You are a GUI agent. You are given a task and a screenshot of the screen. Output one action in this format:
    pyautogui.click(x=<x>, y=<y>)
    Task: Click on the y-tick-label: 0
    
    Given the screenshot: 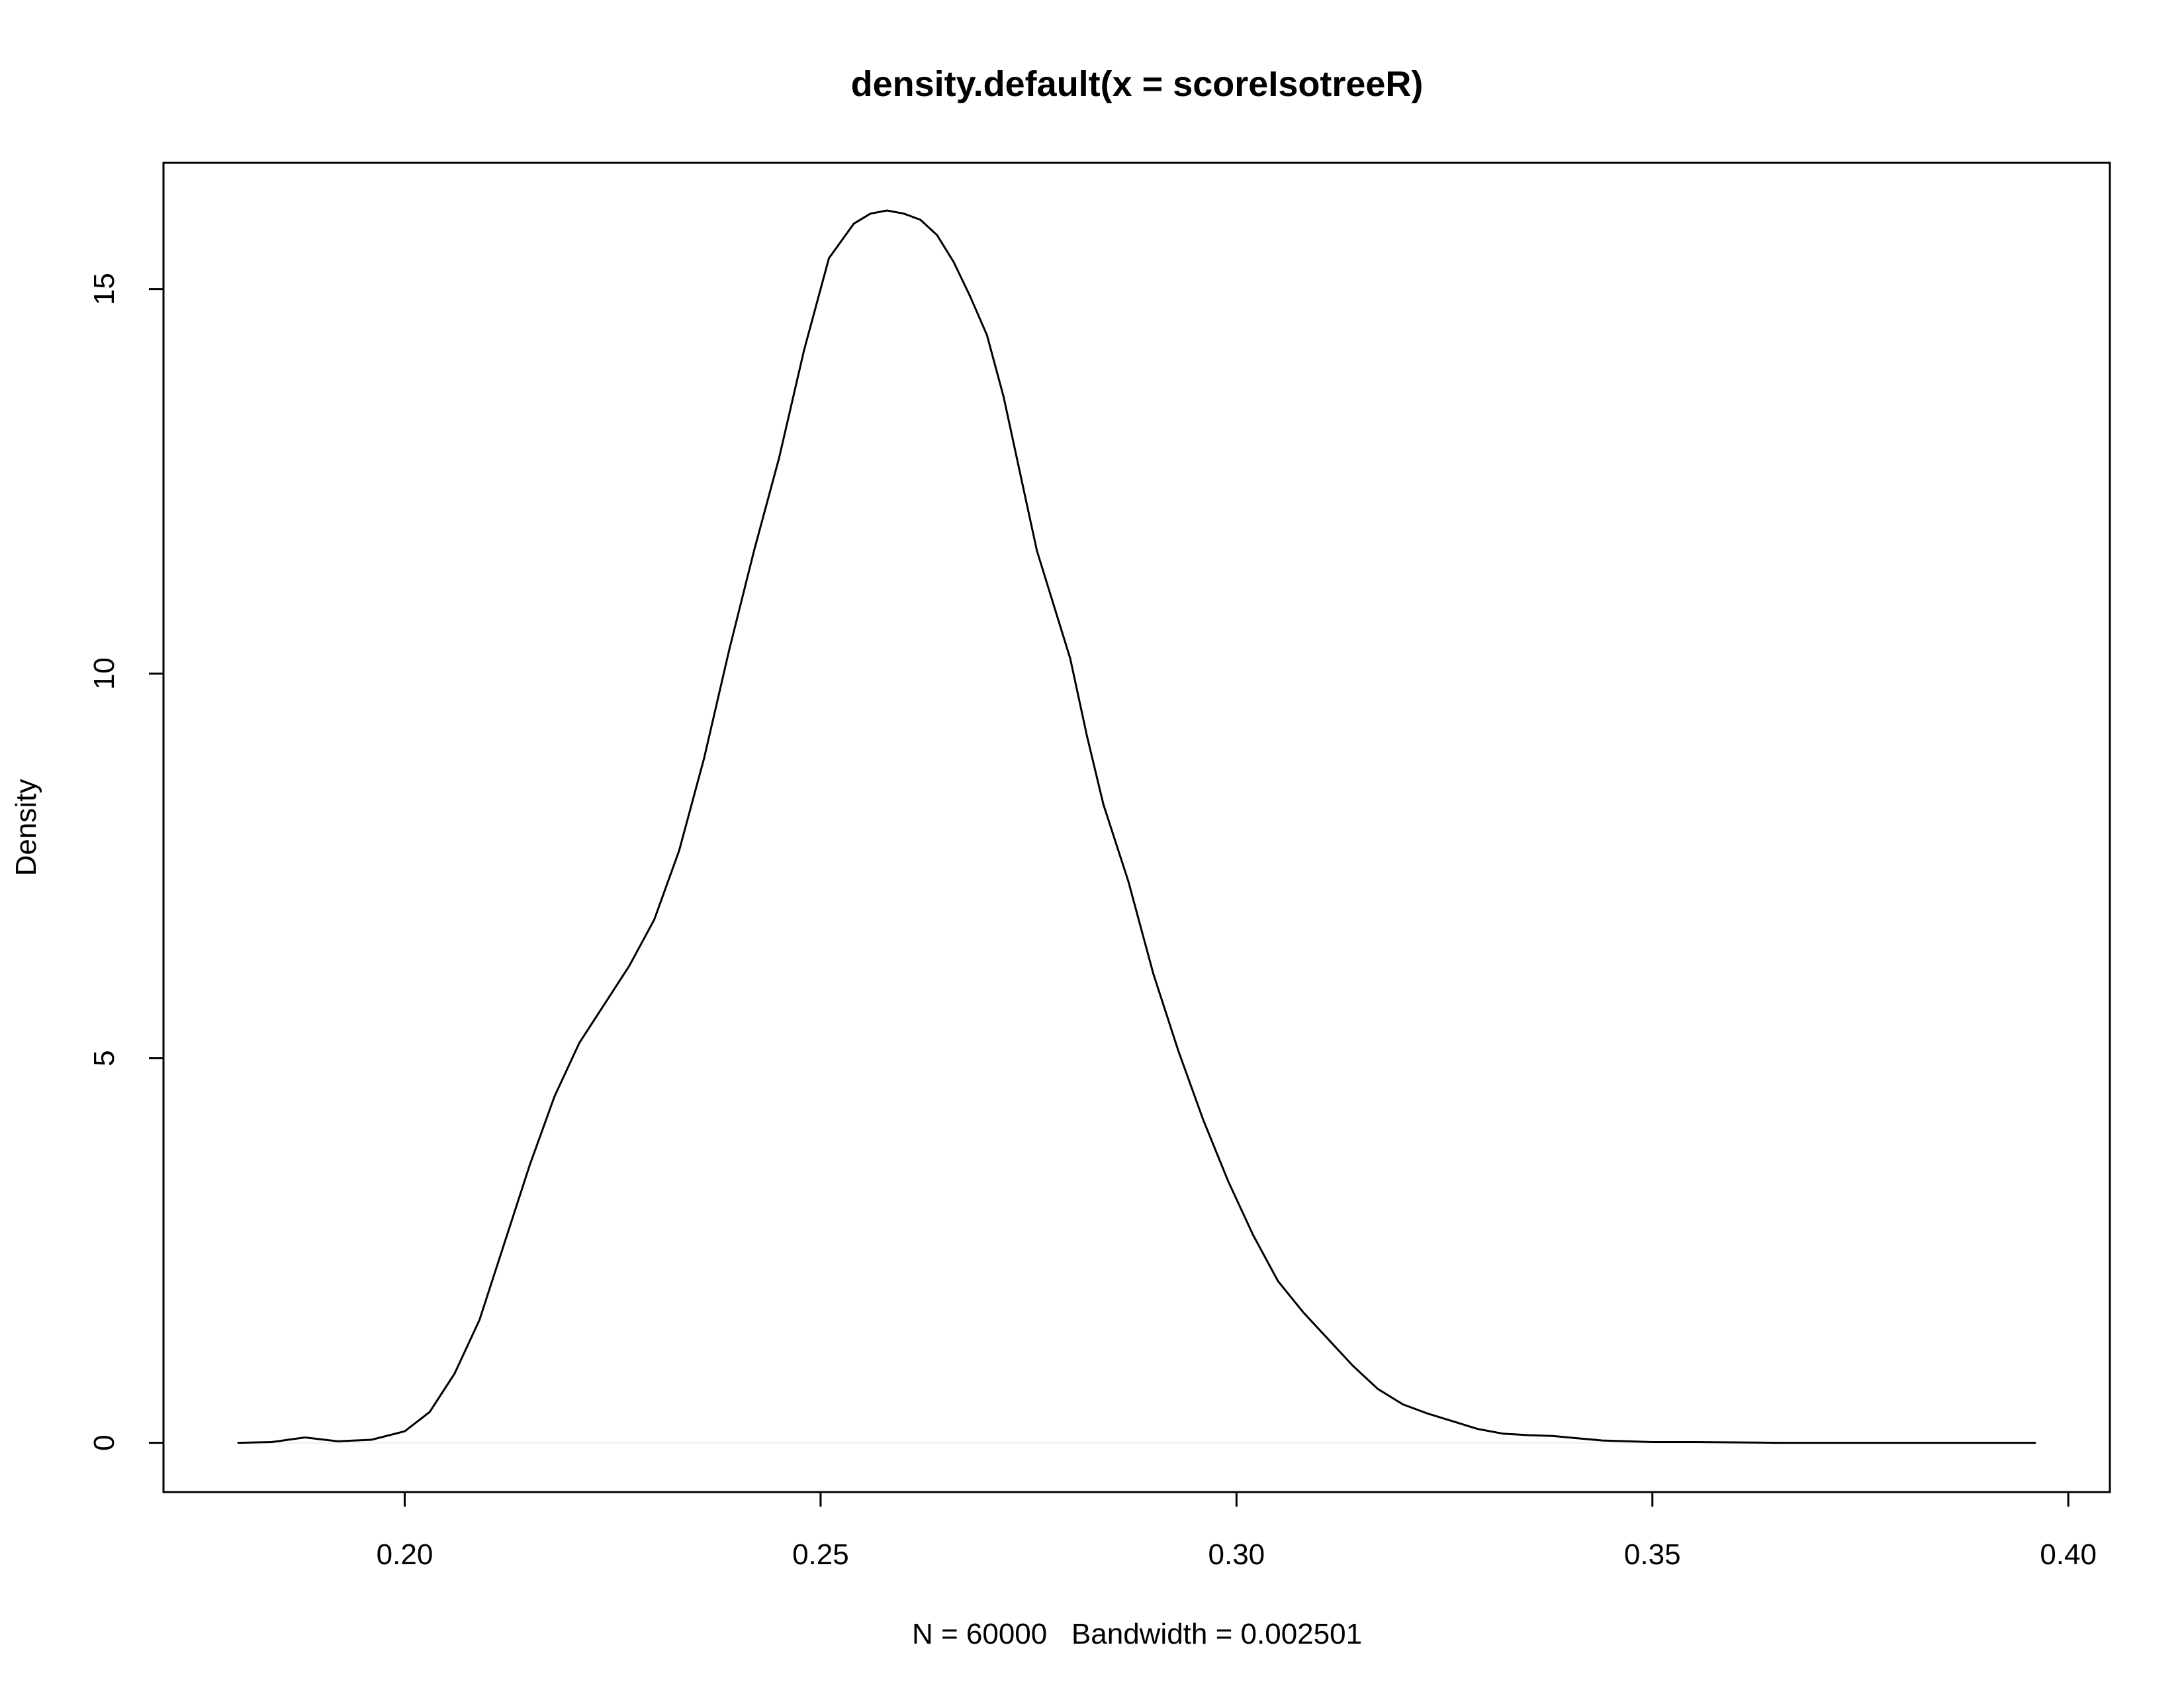 What is the action you would take?
    pyautogui.click(x=104, y=1442)
    